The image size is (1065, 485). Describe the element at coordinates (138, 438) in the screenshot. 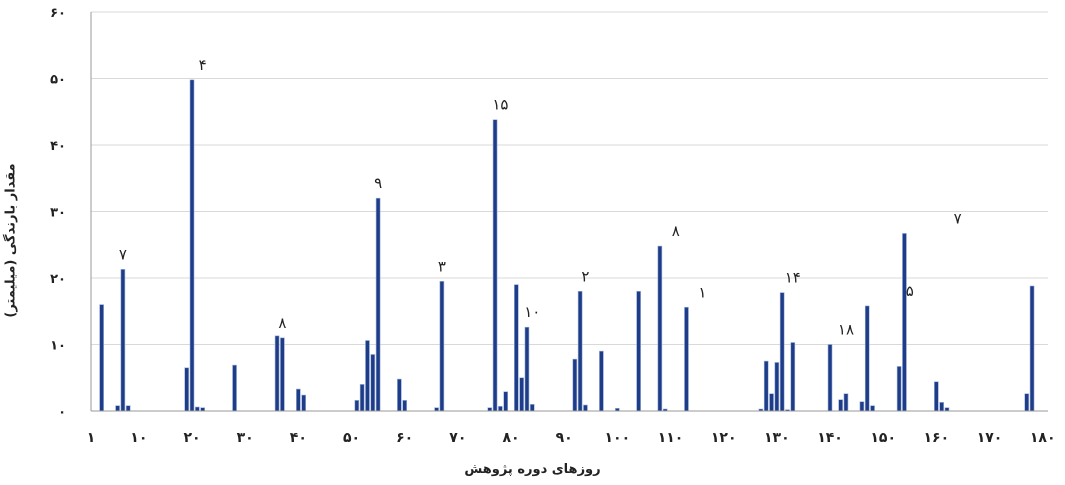

I see `x-tick-label: ۱۰` at that location.